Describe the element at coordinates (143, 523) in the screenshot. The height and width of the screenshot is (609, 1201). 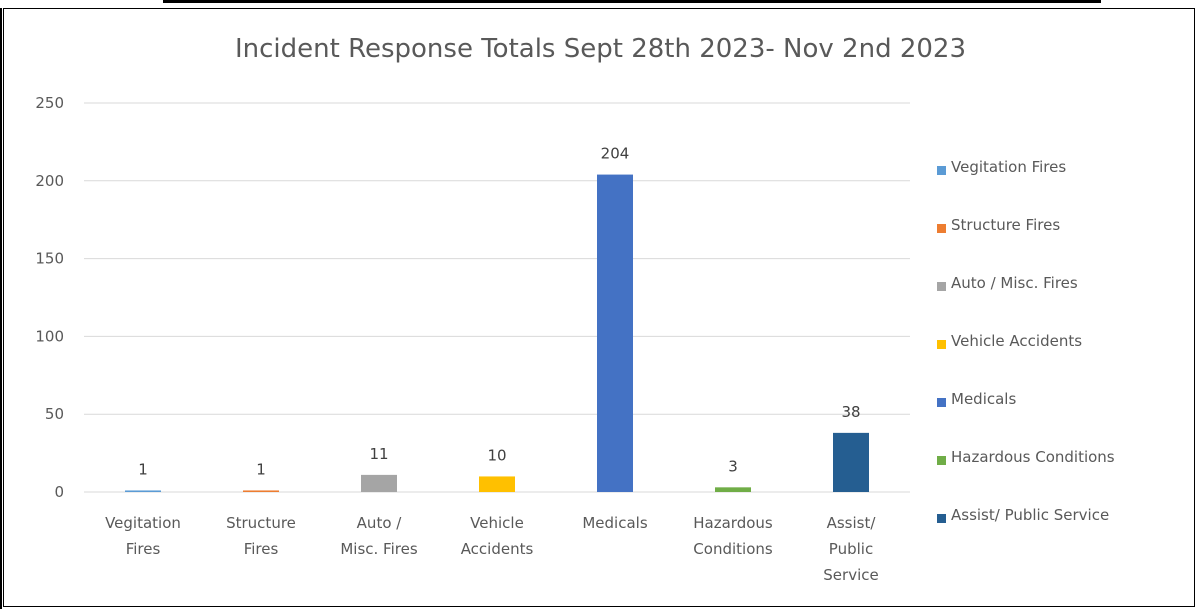
I see `x-tick-label: Vegitation` at that location.